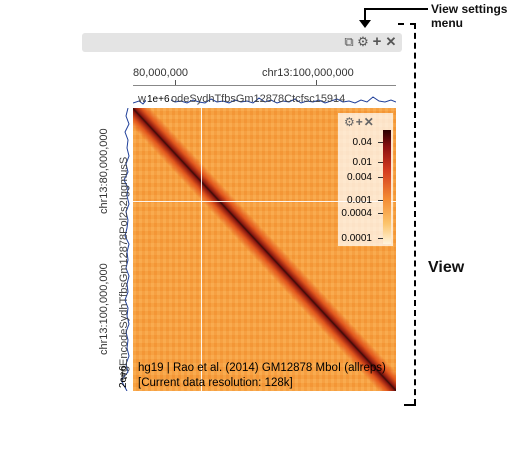 Image resolution: width=519 pixels, height=458 pixels. I want to click on top-track-label: wgEncodeSydhTfbsGm12878Ctcfsc15914, so click(242, 99).